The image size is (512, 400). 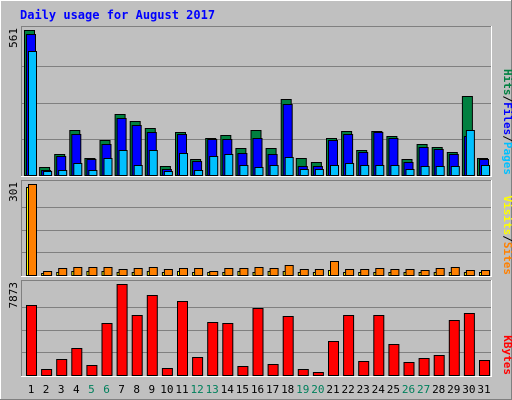 What do you see at coordinates (91, 389) in the screenshot?
I see `x-tick-label-day-5: 5` at bounding box center [91, 389].